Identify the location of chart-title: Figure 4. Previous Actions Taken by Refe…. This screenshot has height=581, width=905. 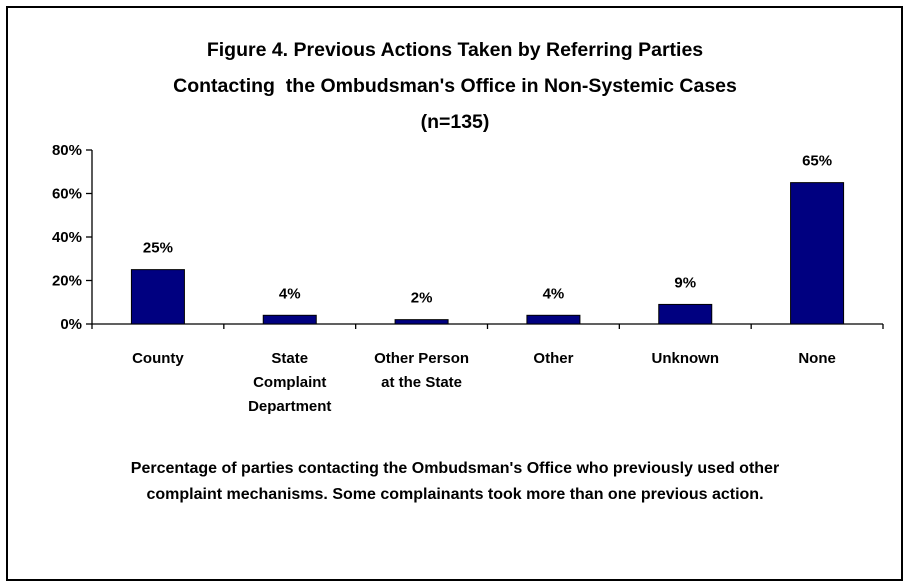
(455, 86).